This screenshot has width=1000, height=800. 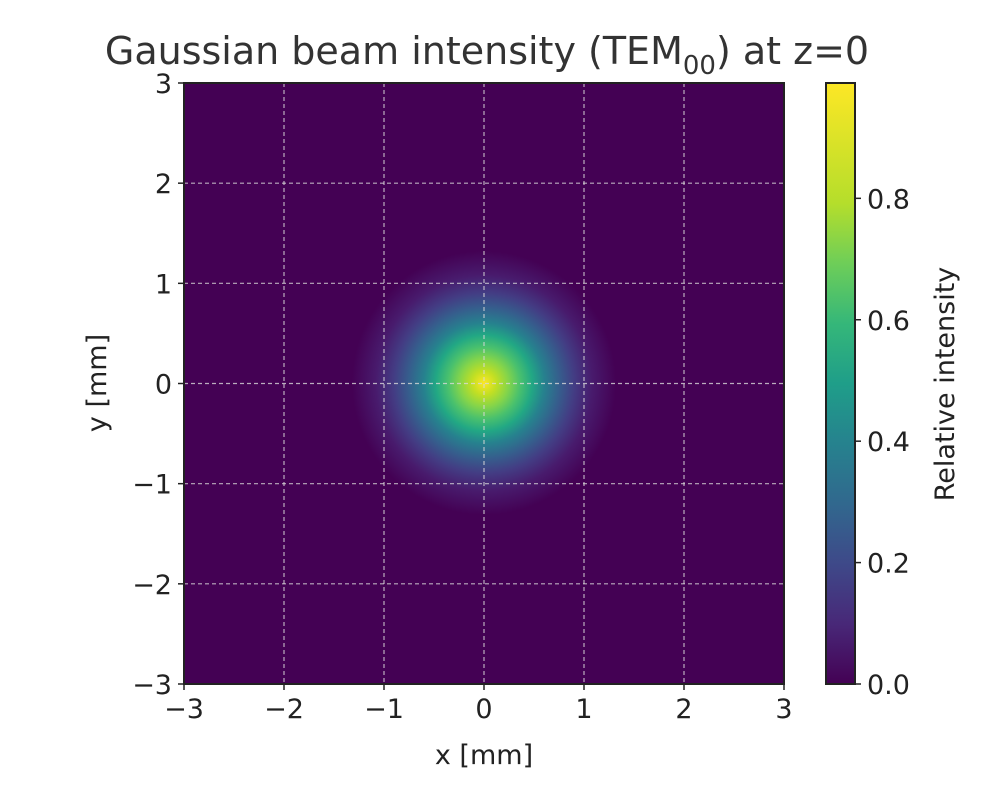 I want to click on y-tick-label: 0, so click(x=163, y=385).